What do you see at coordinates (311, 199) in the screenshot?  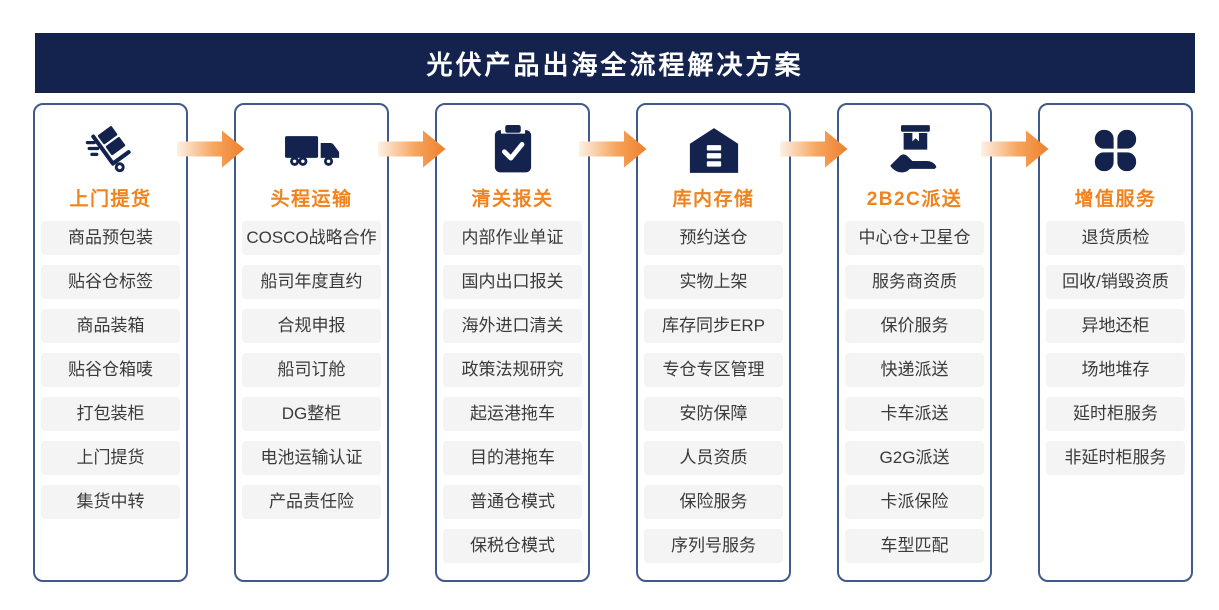 I see `column-title: 头程运输` at bounding box center [311, 199].